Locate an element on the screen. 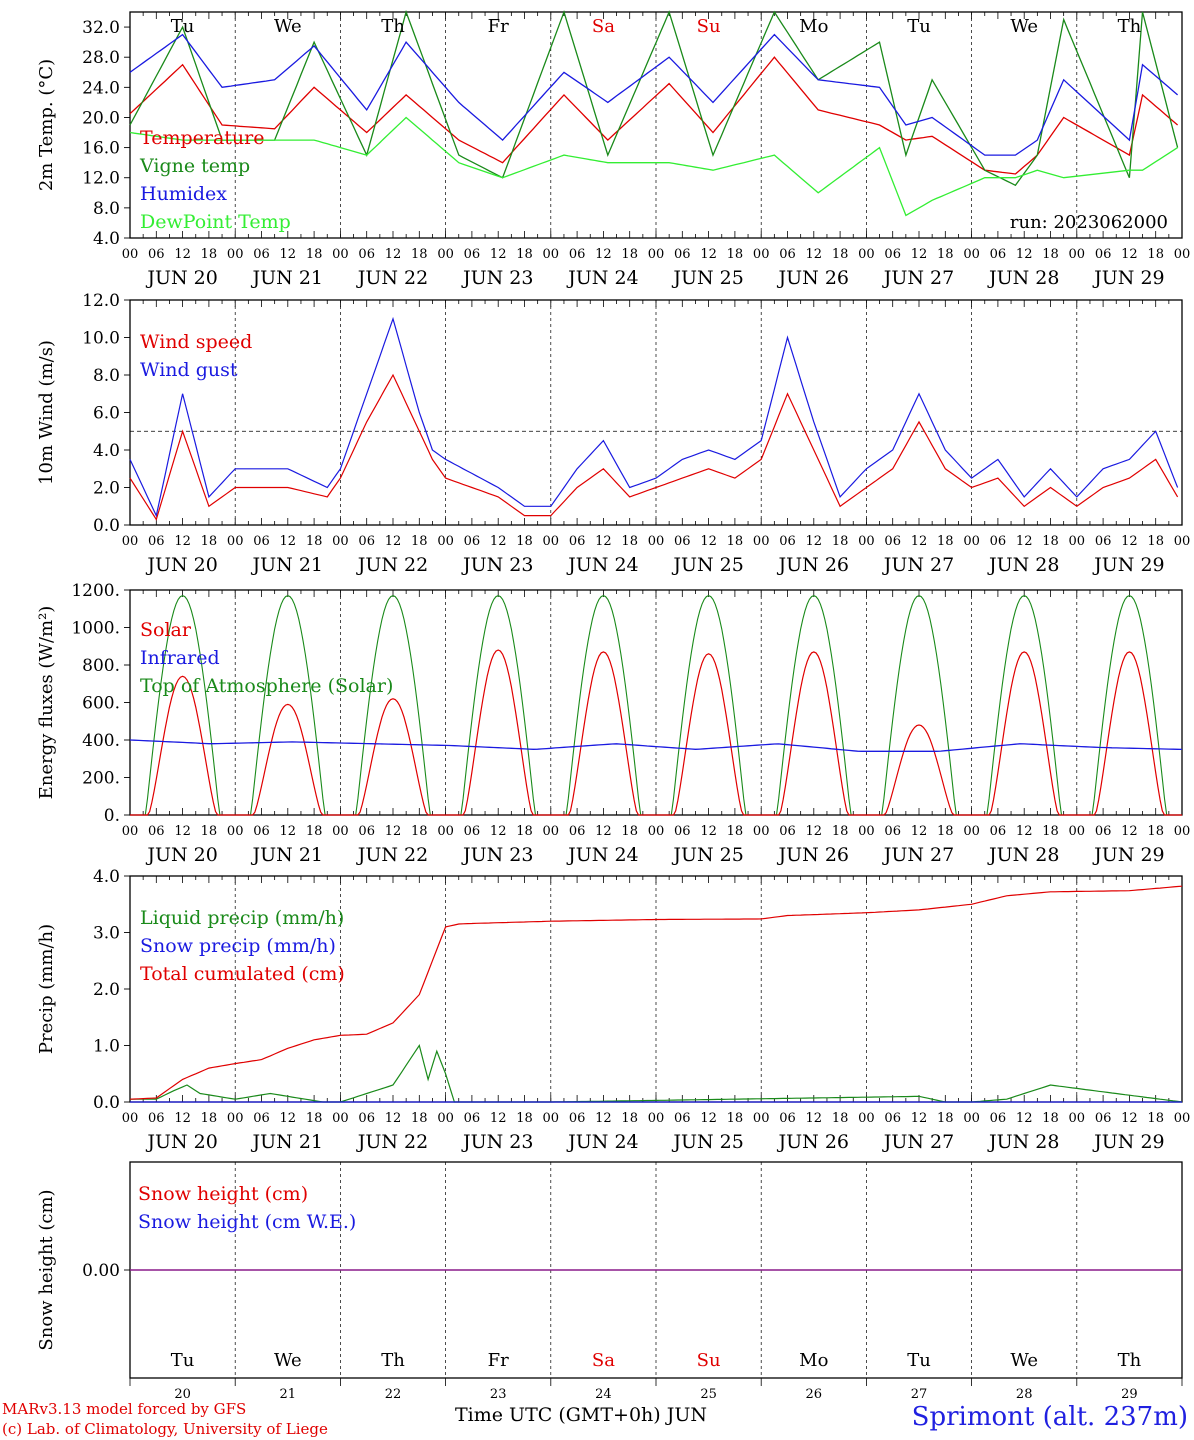 This screenshot has width=1194, height=1440. y-tick-label: 10.0 is located at coordinates (101, 339).